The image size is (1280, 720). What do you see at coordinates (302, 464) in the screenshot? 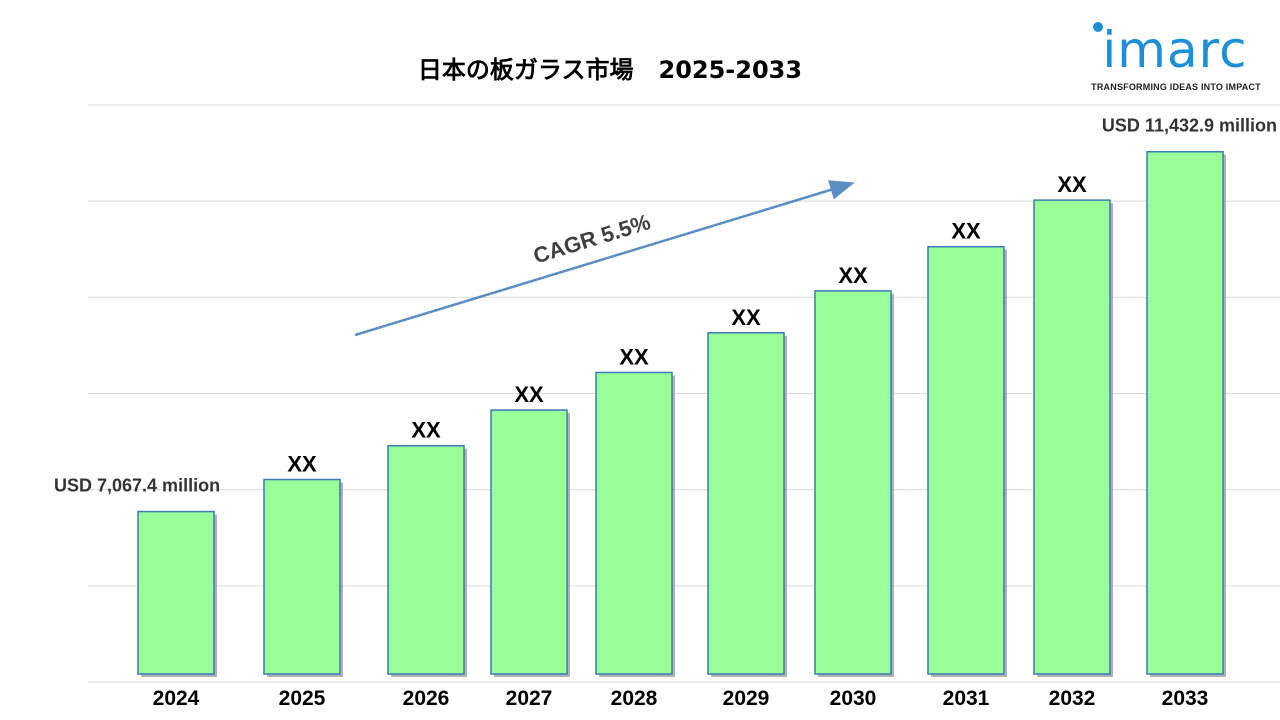
I see `data-label-2025: XX` at bounding box center [302, 464].